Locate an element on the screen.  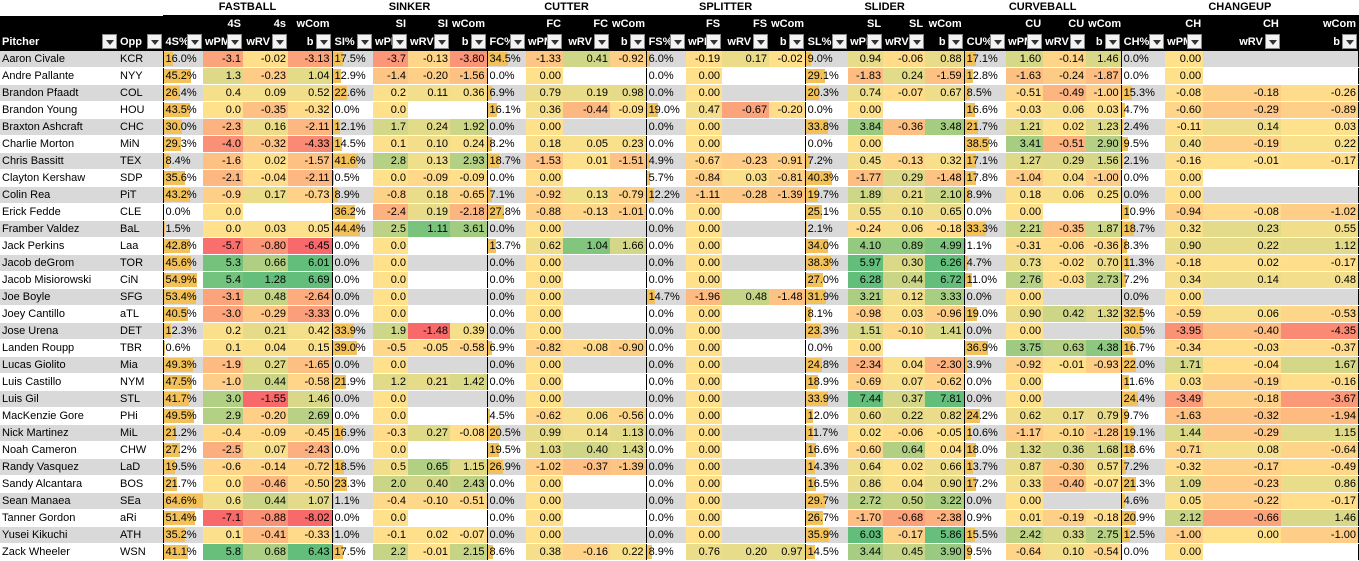
header-curveball-0: CU% is located at coordinates (985, 42).